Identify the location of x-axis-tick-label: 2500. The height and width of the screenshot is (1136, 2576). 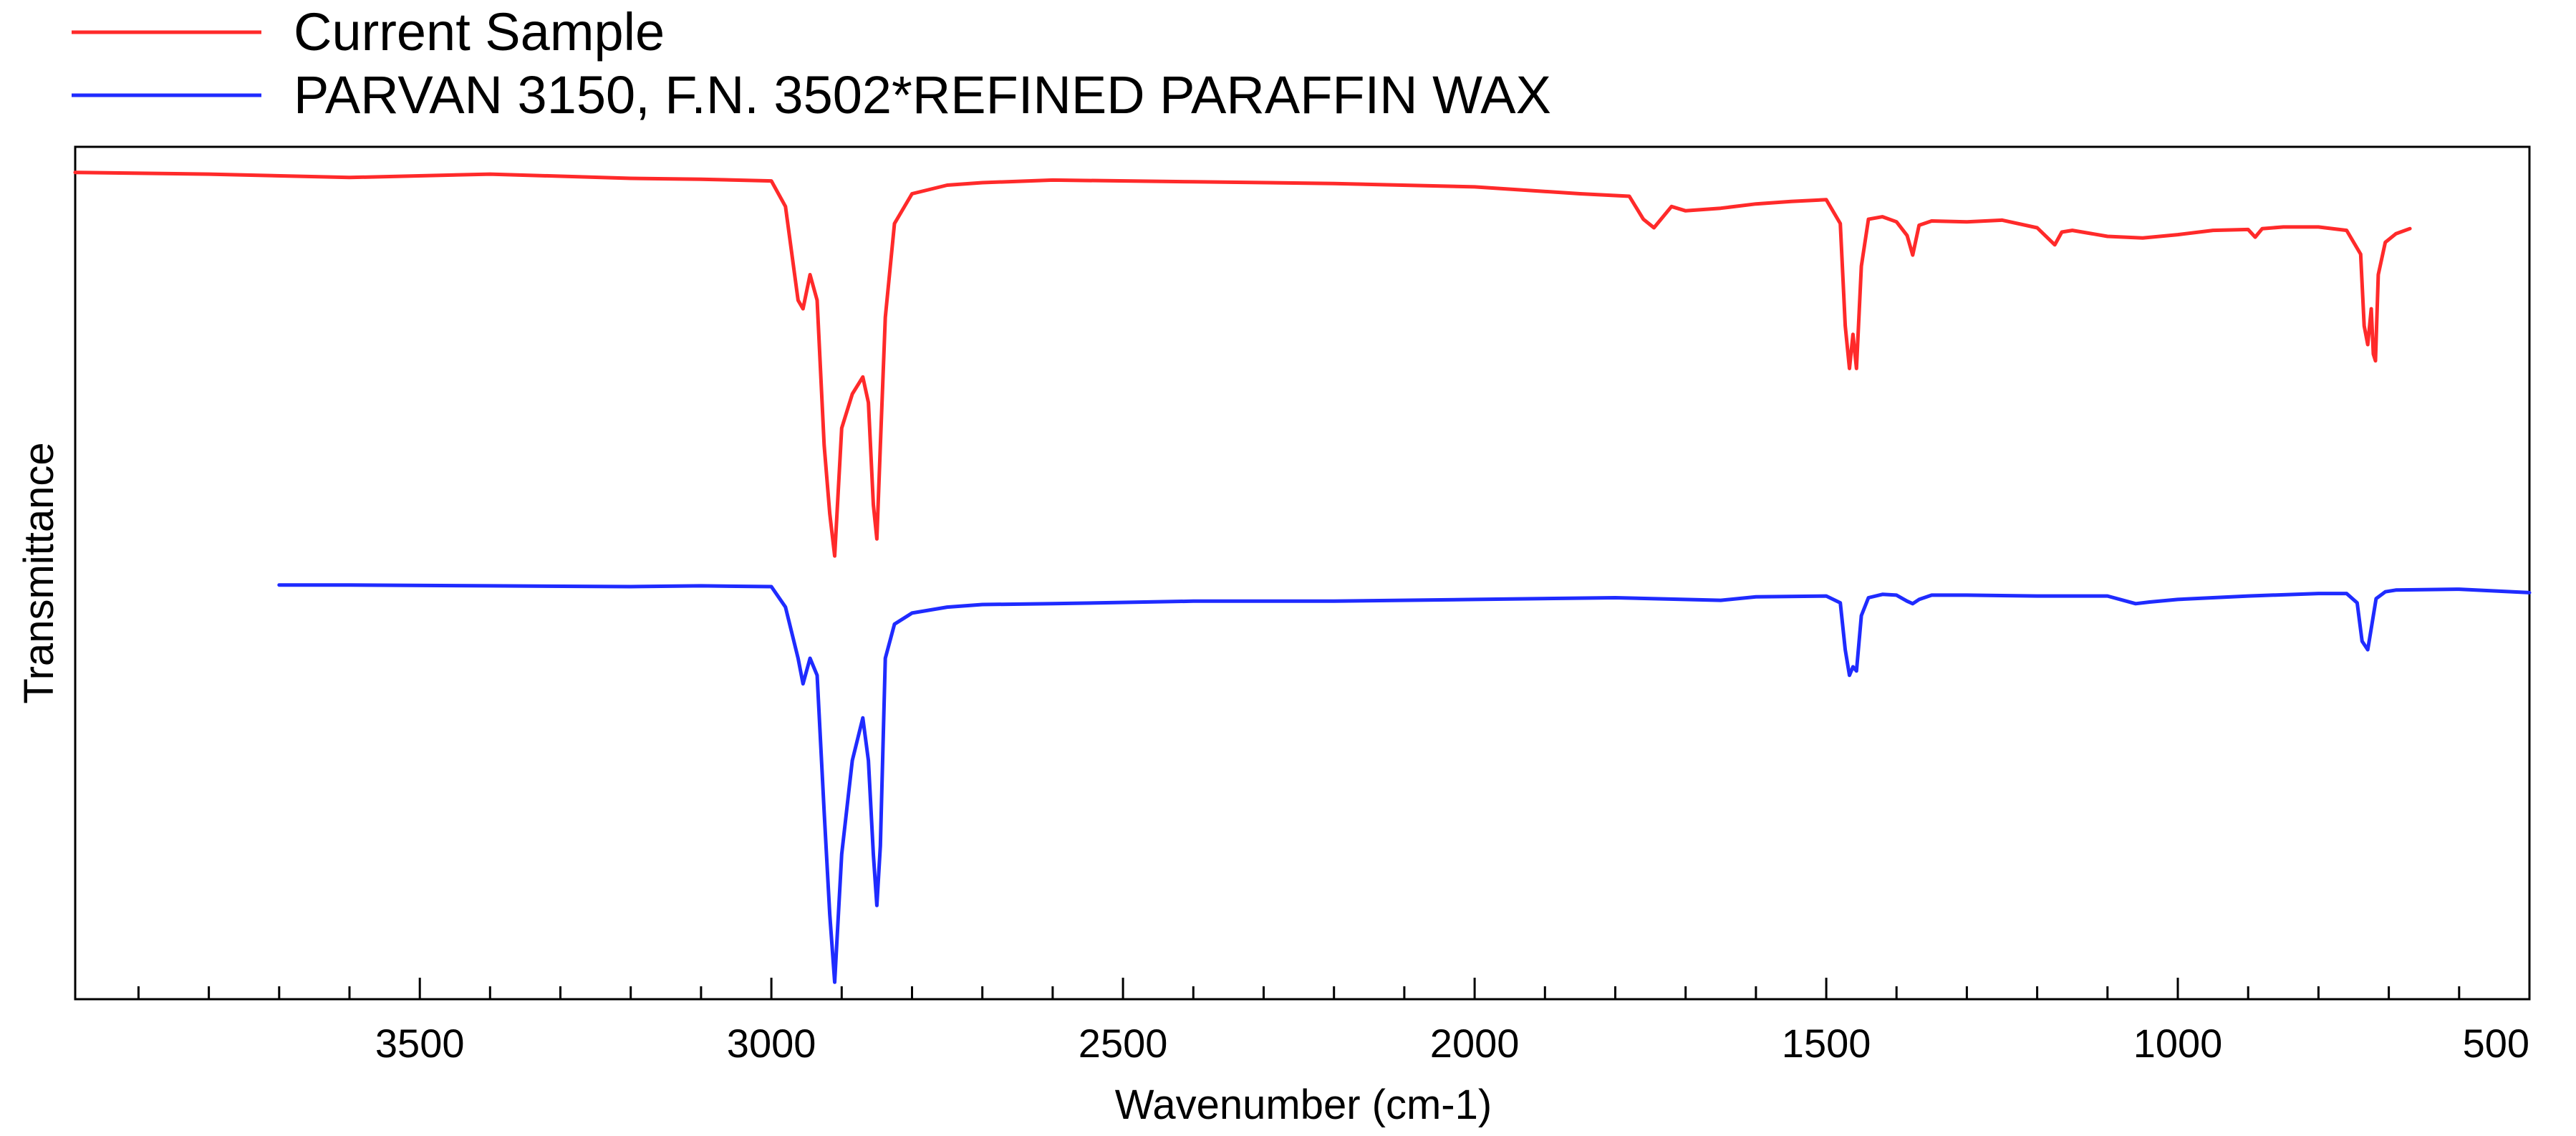
(1123, 1043).